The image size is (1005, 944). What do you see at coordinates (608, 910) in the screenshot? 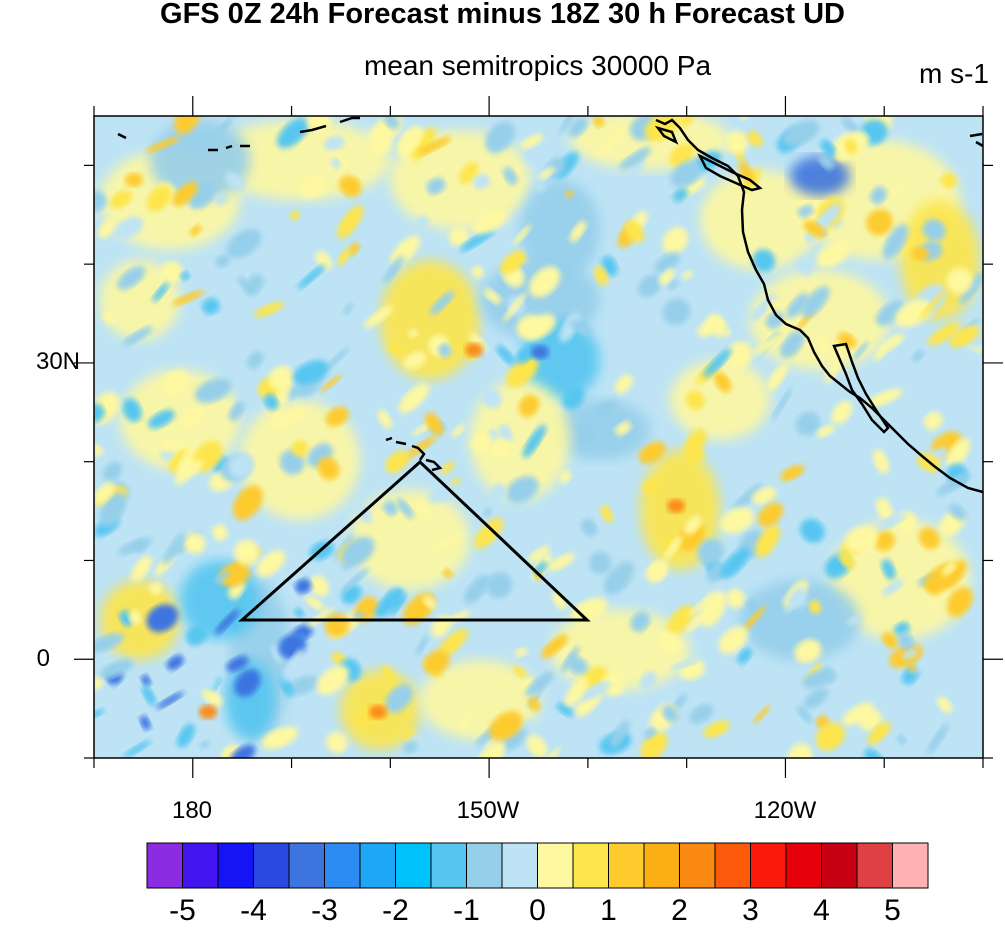
I see `colorbar-label: 1` at bounding box center [608, 910].